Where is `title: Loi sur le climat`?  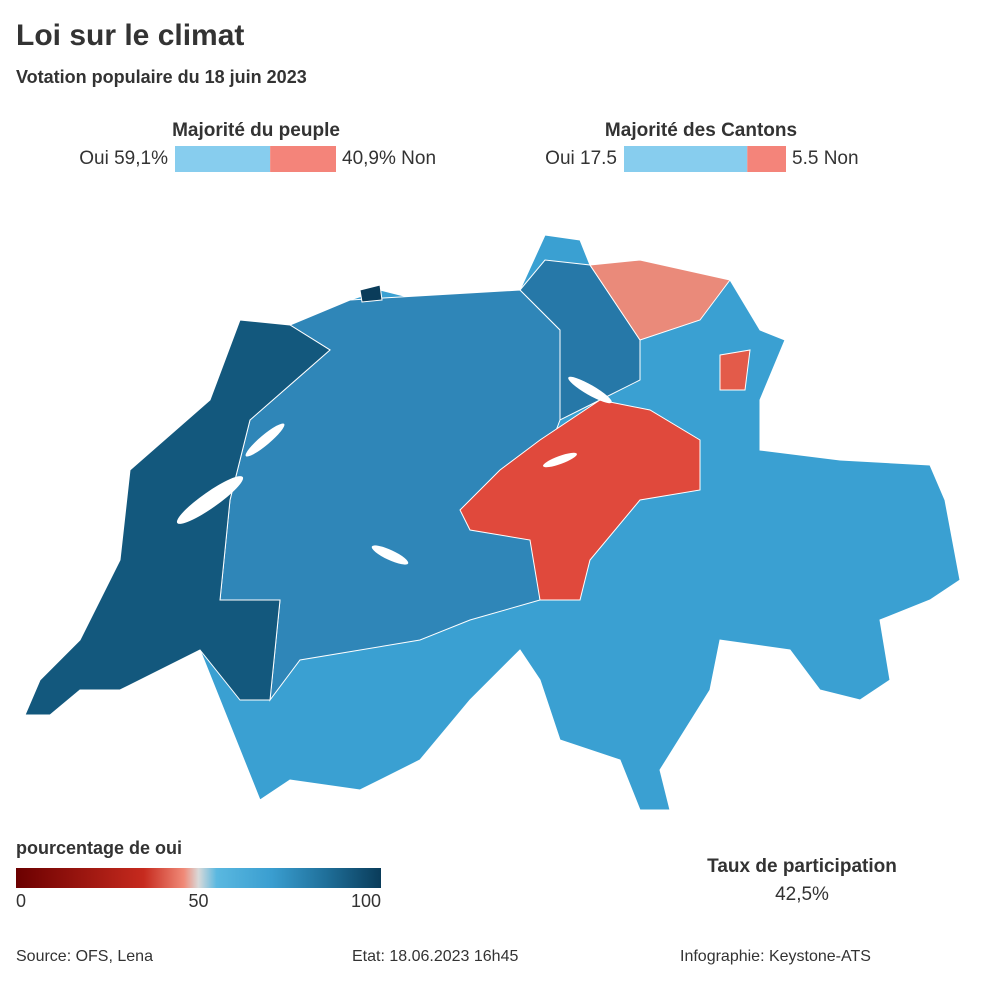 title: Loi sur le climat is located at coordinates (130, 35).